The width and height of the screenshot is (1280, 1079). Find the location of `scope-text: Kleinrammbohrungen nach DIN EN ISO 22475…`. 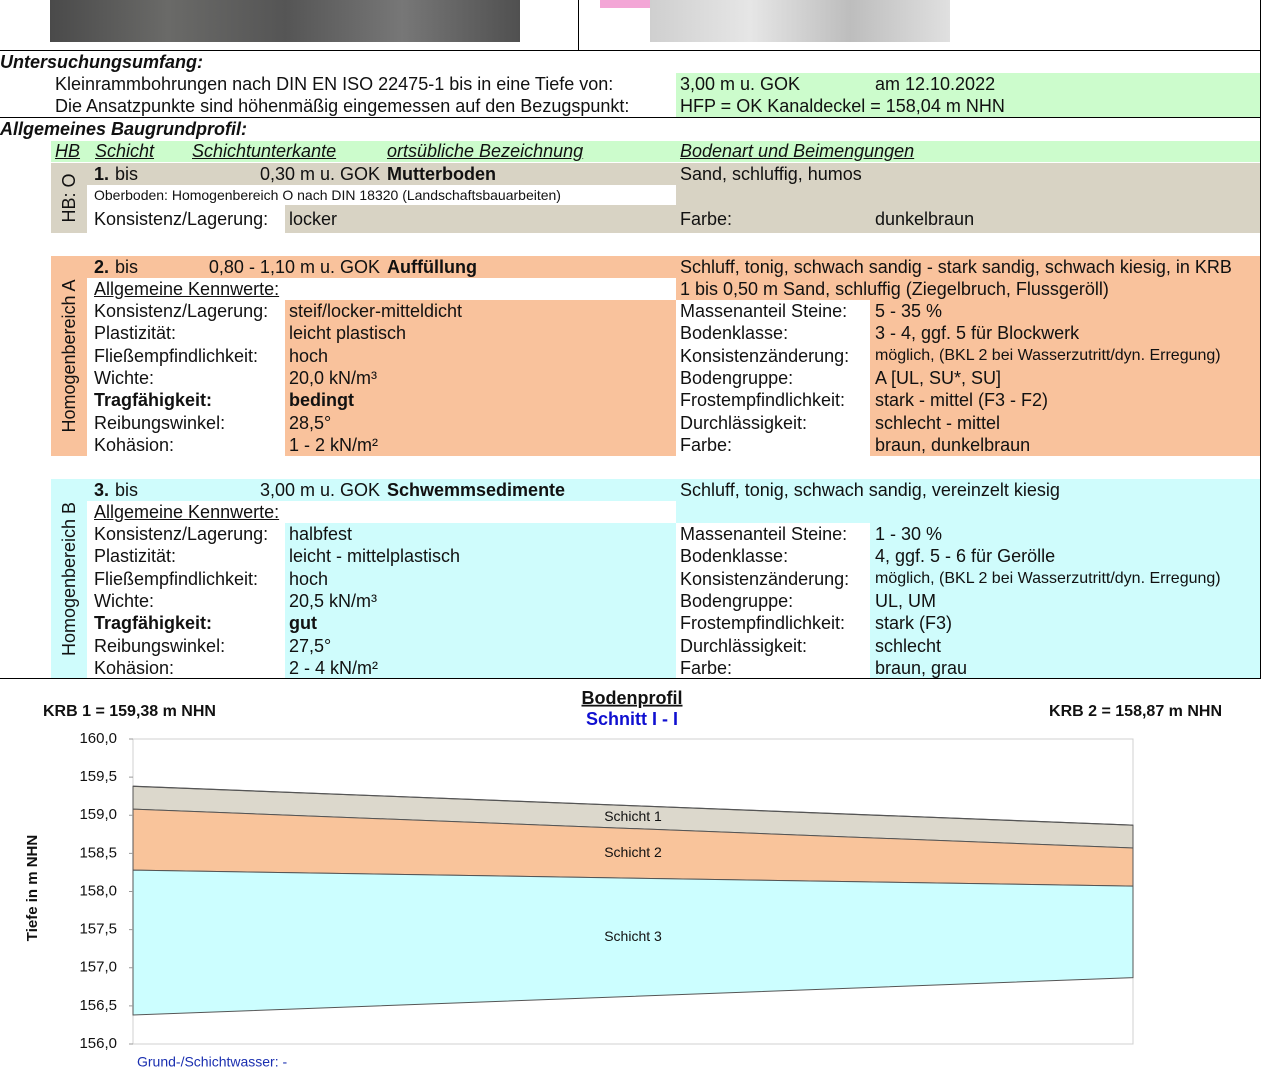

scope-text: Kleinrammbohrungen nach DIN EN ISO 22475… is located at coordinates (334, 84).